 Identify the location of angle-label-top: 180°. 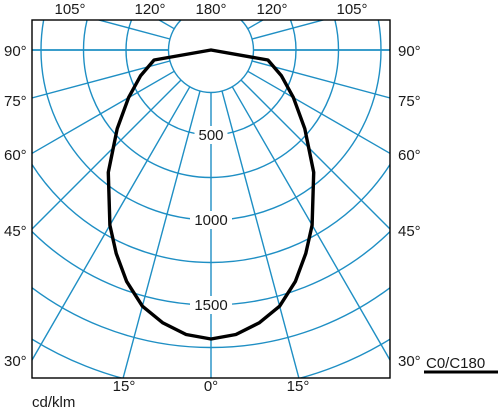
(210, 9).